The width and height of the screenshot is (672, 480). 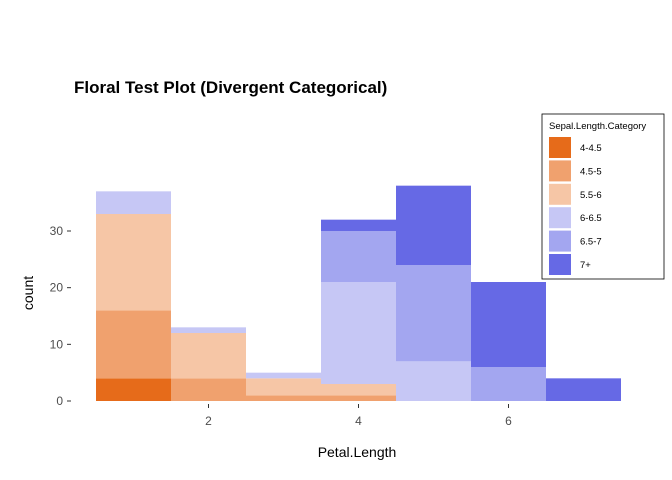 I want to click on bar-segment-4.5-5-bin-4, so click(x=358, y=398).